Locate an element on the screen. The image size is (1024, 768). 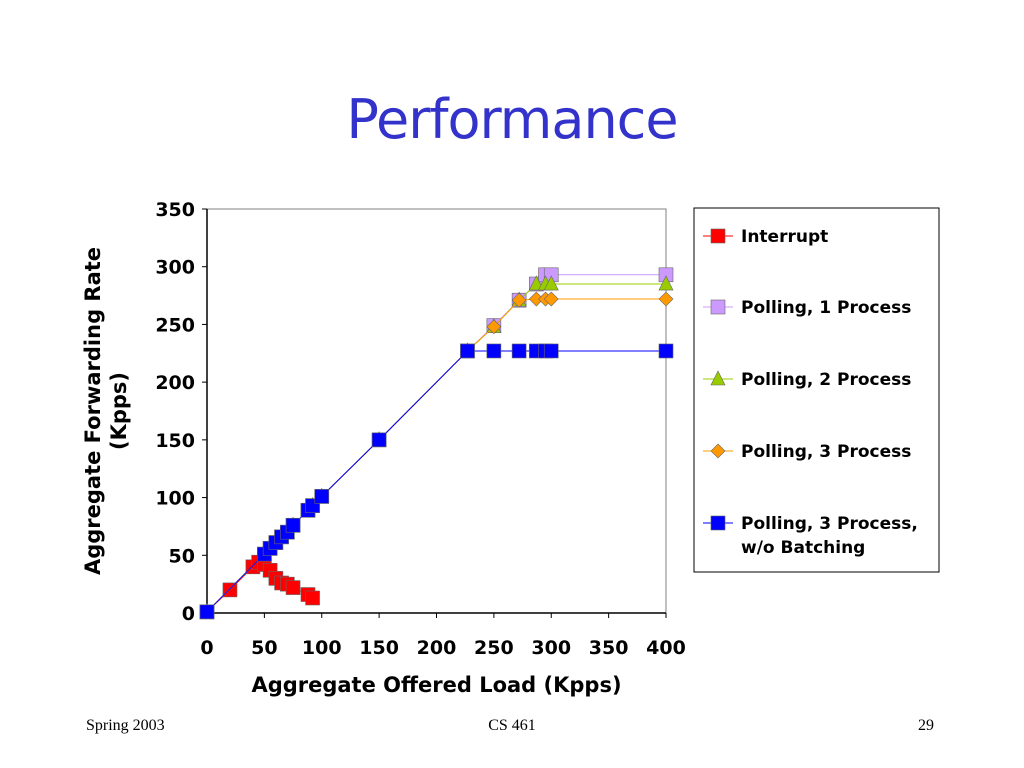
y-axis-title-line: (Kpps) is located at coordinates (119, 411).